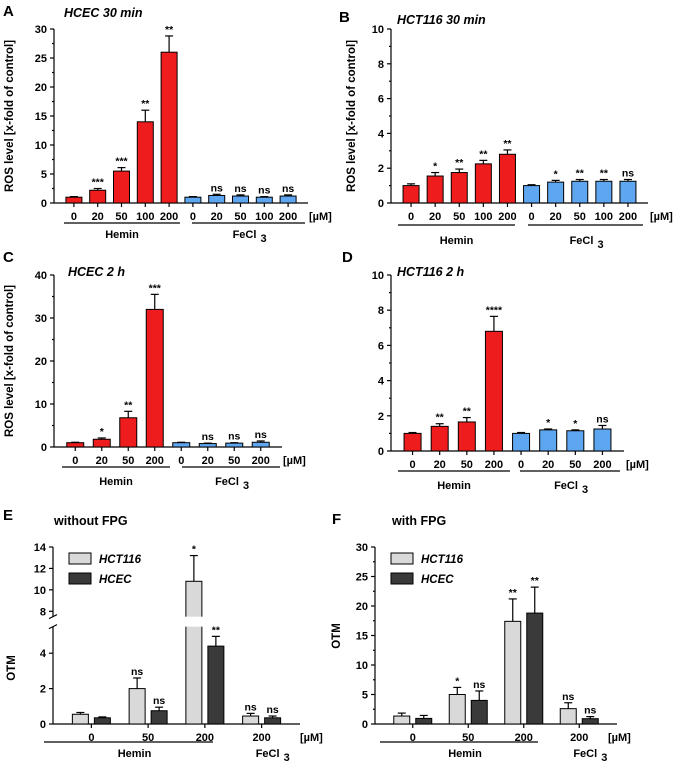  Describe the element at coordinates (336, 519) in the screenshot. I see `panel-letter-f: F` at that location.